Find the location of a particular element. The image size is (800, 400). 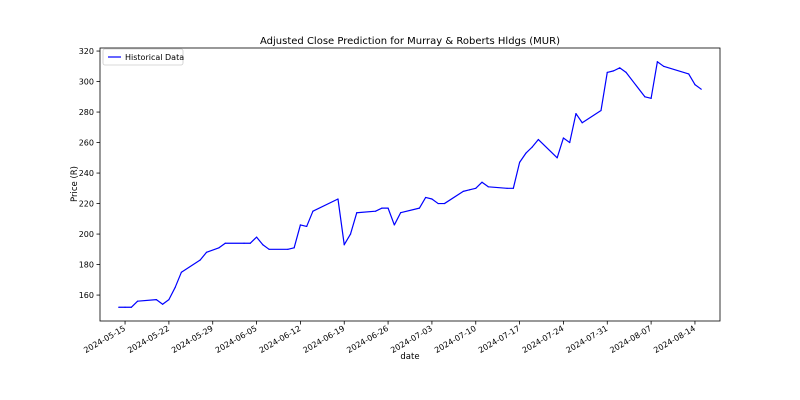

y-tick-label: 180 is located at coordinates (86, 265).